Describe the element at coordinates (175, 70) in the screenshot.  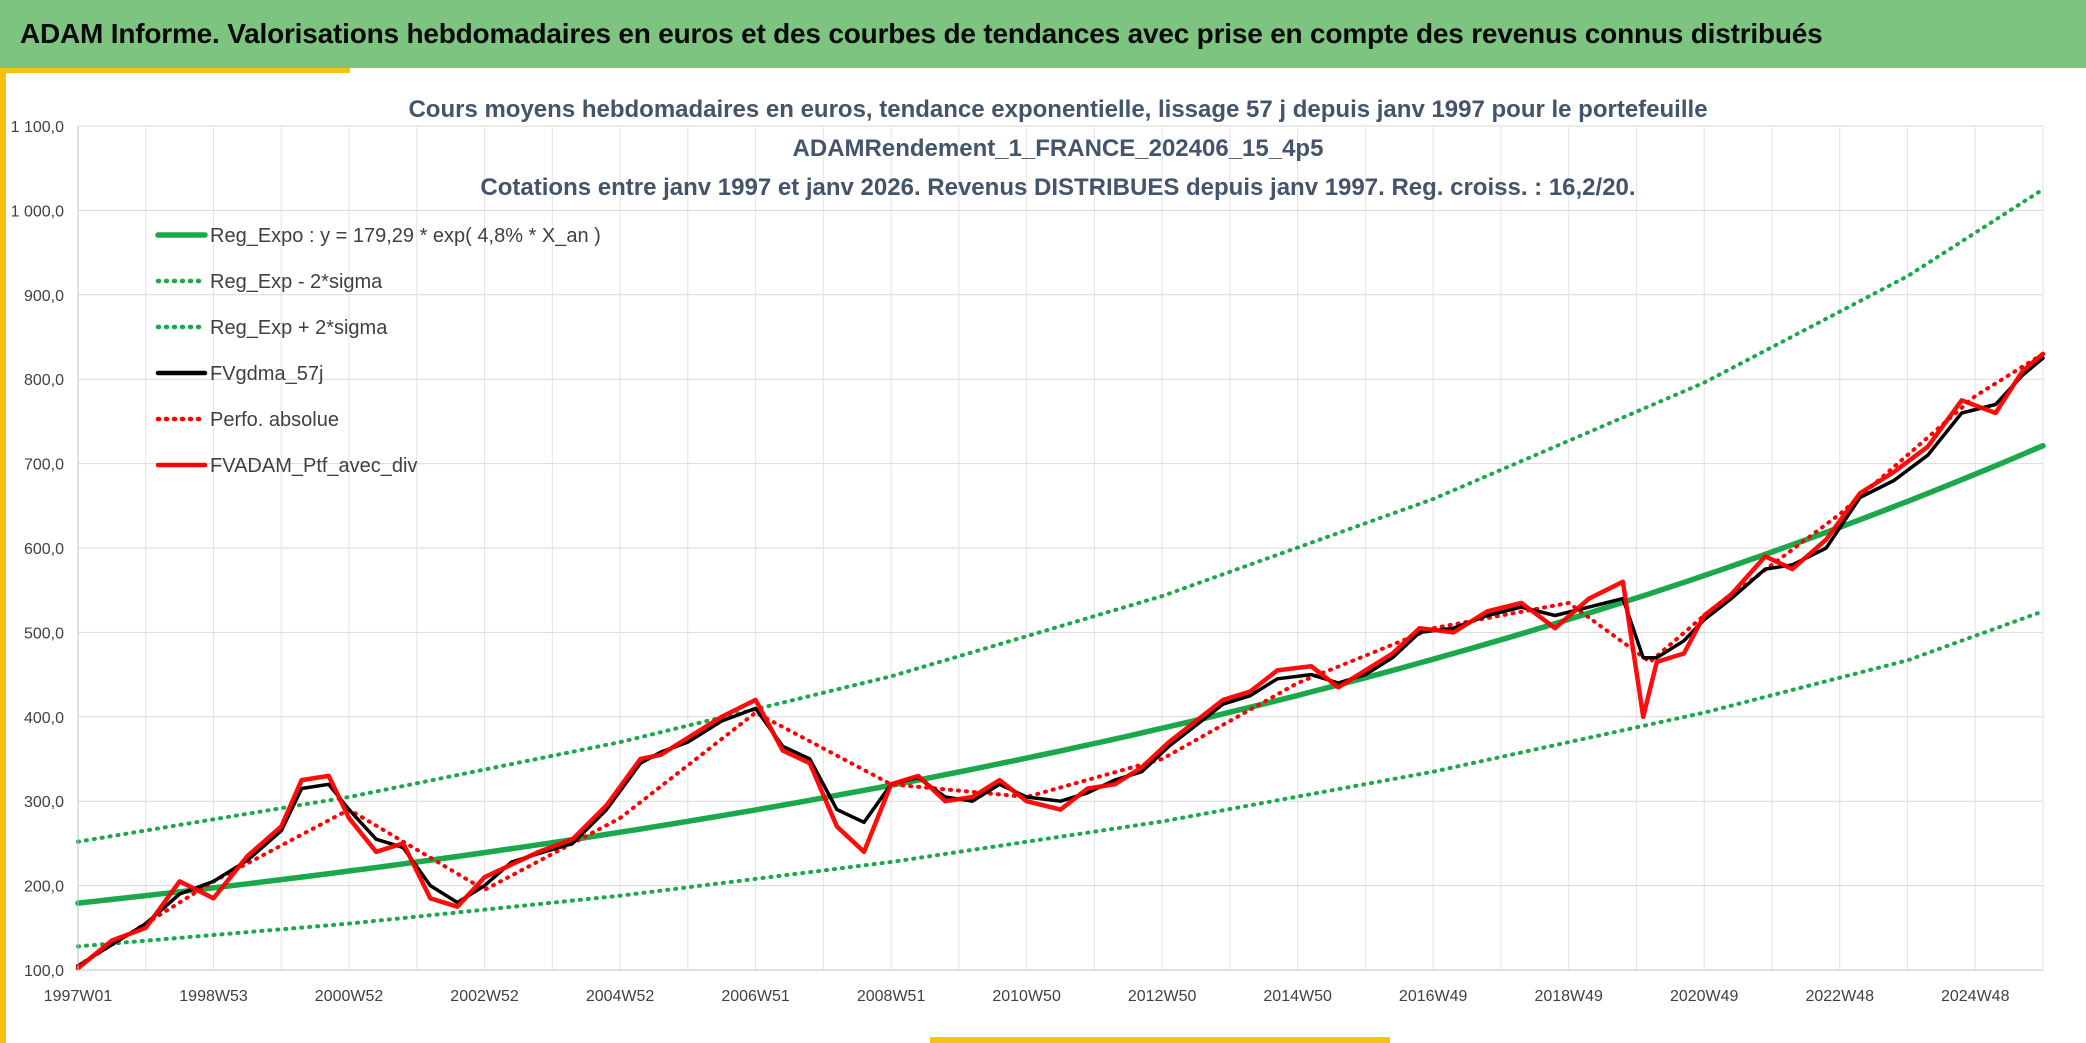
I see `accent-bar-top` at that location.